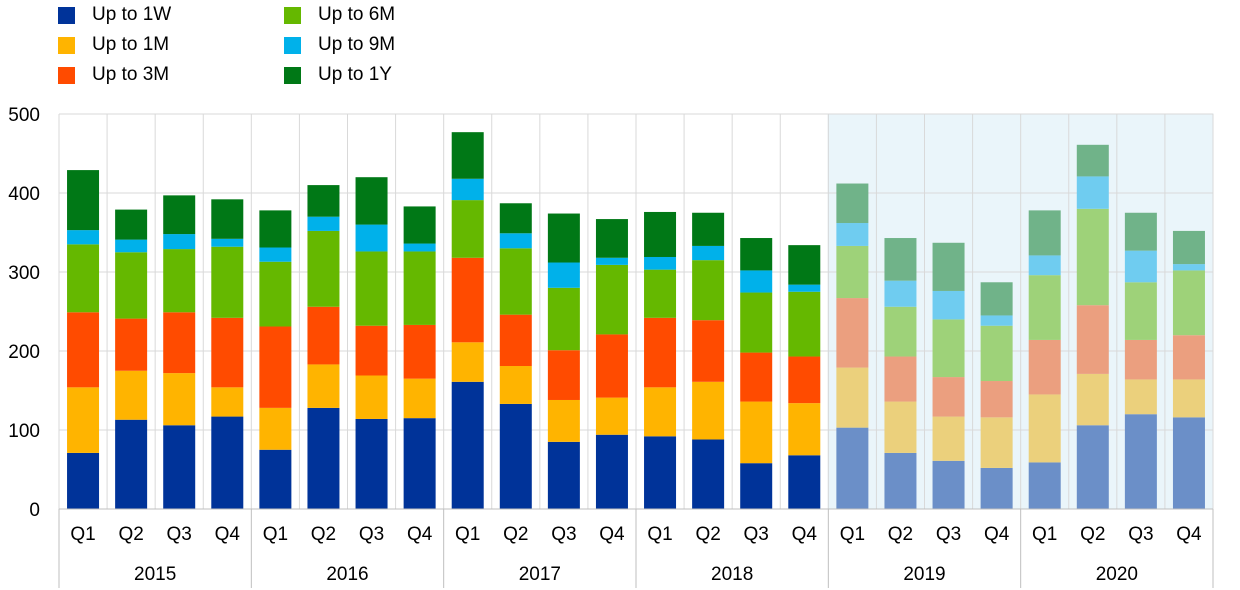 This screenshot has height=590, width=1240. I want to click on x-tick-label: Q3, so click(756, 534).